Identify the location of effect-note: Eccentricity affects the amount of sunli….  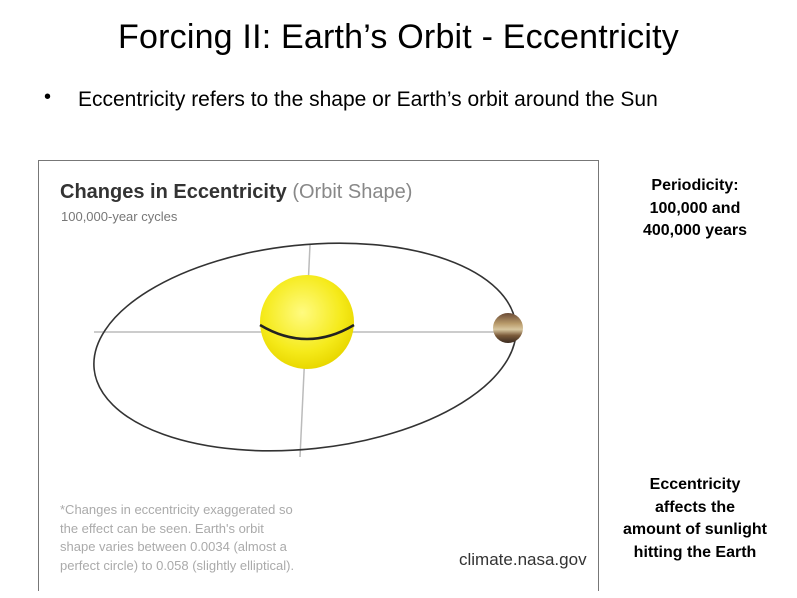
(695, 519).